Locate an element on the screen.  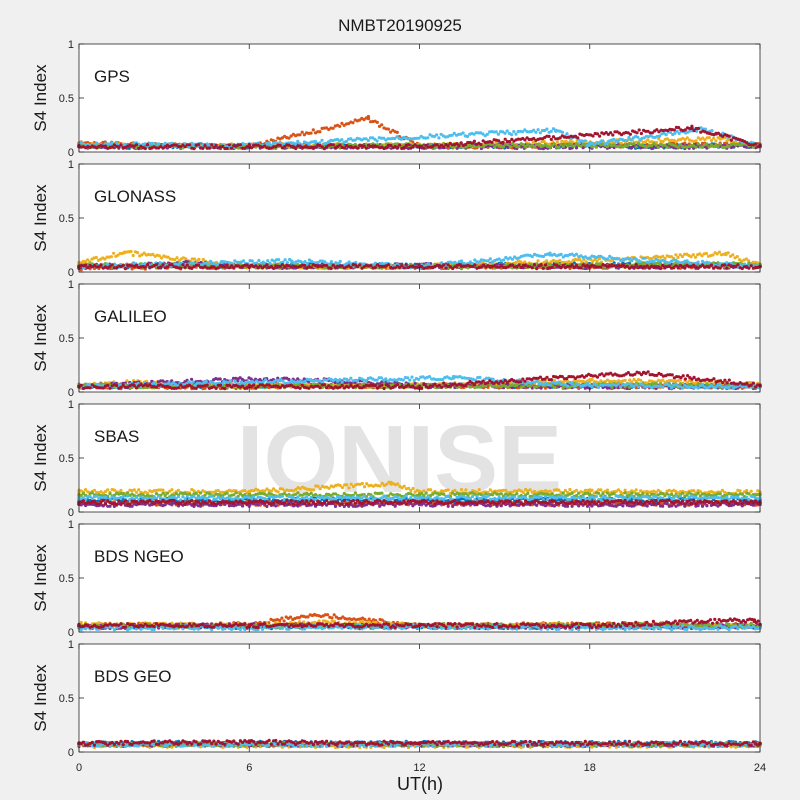
figure-title: NMBT20190925 is located at coordinates (400, 25).